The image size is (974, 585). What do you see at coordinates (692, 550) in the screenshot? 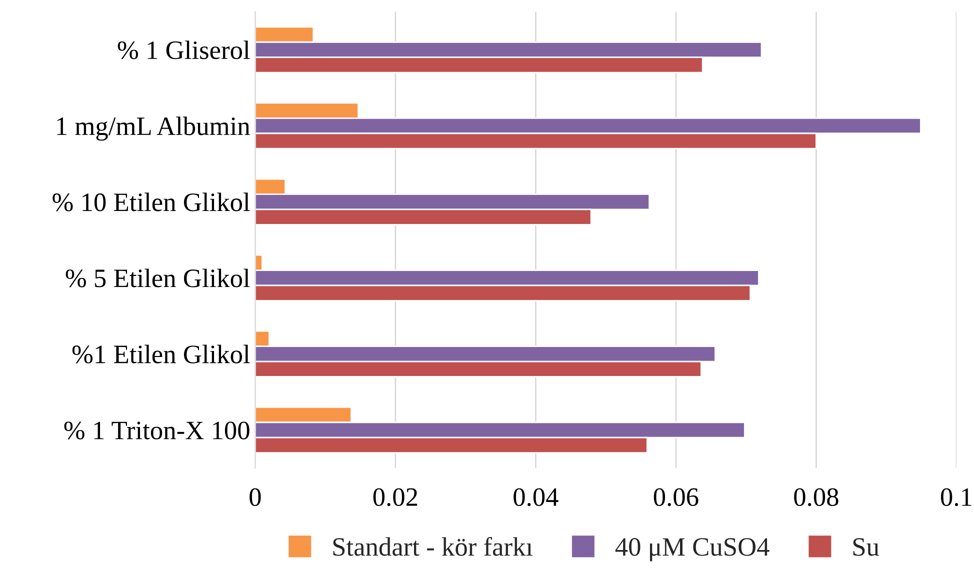
I see `legend-label: 40 μM CuSO4` at bounding box center [692, 550].